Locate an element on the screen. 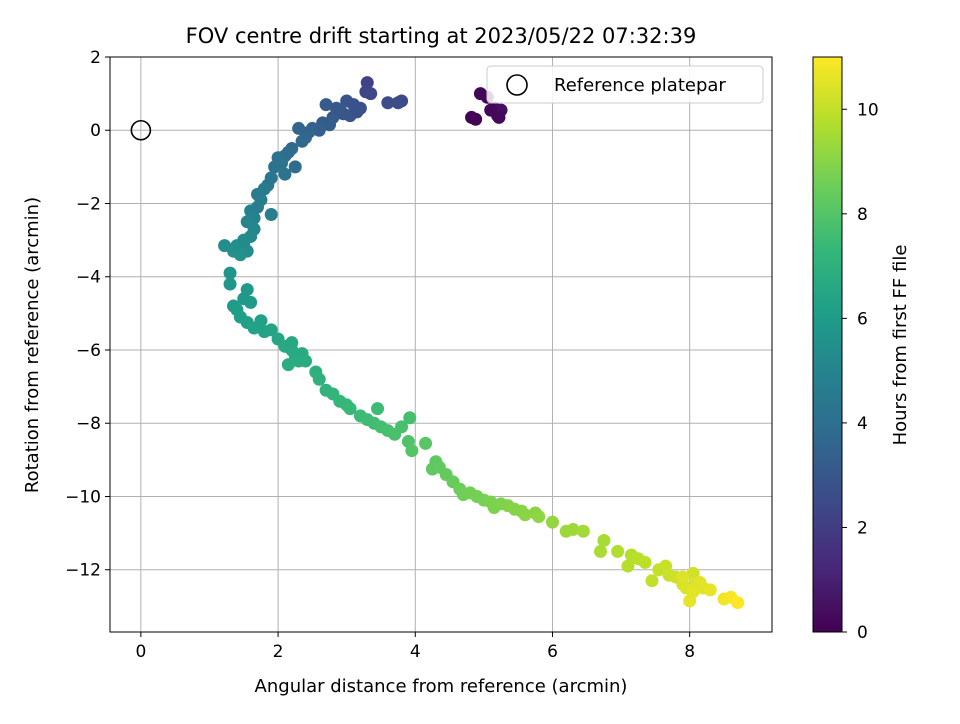  x-tick-label: 6 is located at coordinates (552, 652).